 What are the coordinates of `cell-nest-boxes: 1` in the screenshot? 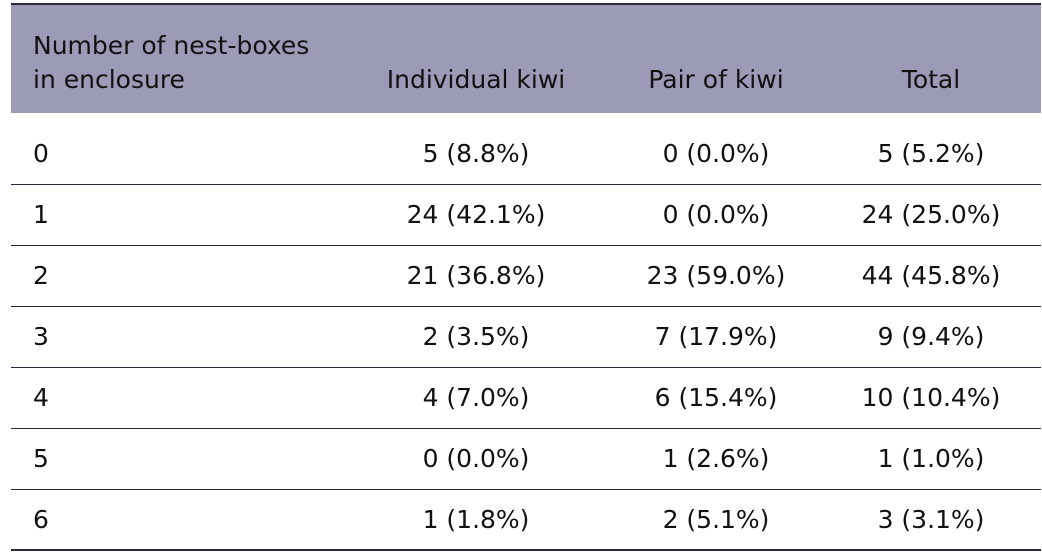 It's located at (176, 215).